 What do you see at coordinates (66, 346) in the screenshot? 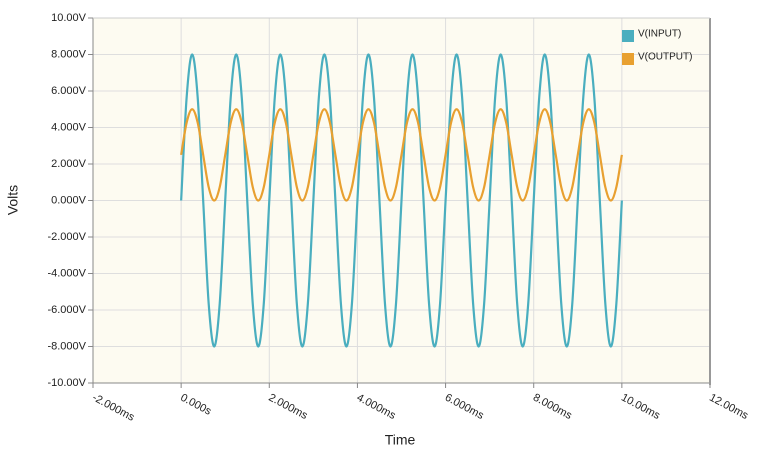
I see `y-tick-label: -8.000V` at bounding box center [66, 346].